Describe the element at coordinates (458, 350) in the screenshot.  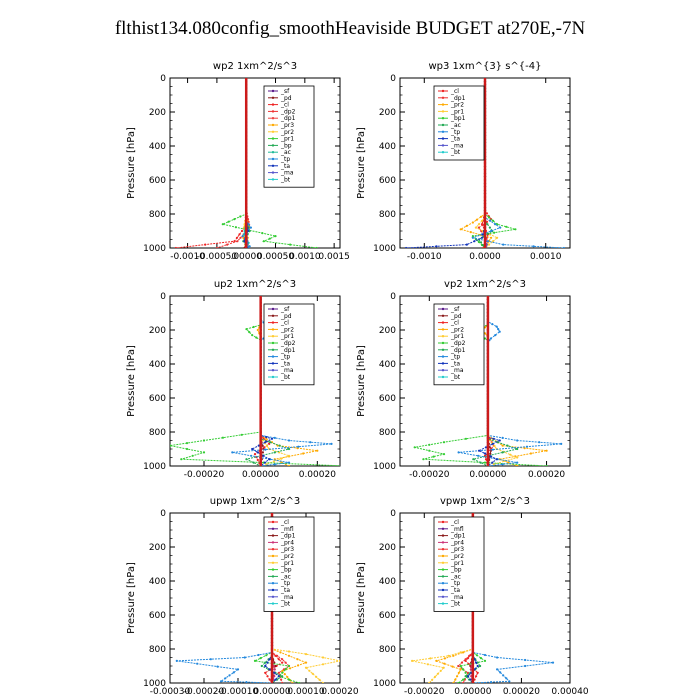
I see `legend-label: _dp1` at that location.